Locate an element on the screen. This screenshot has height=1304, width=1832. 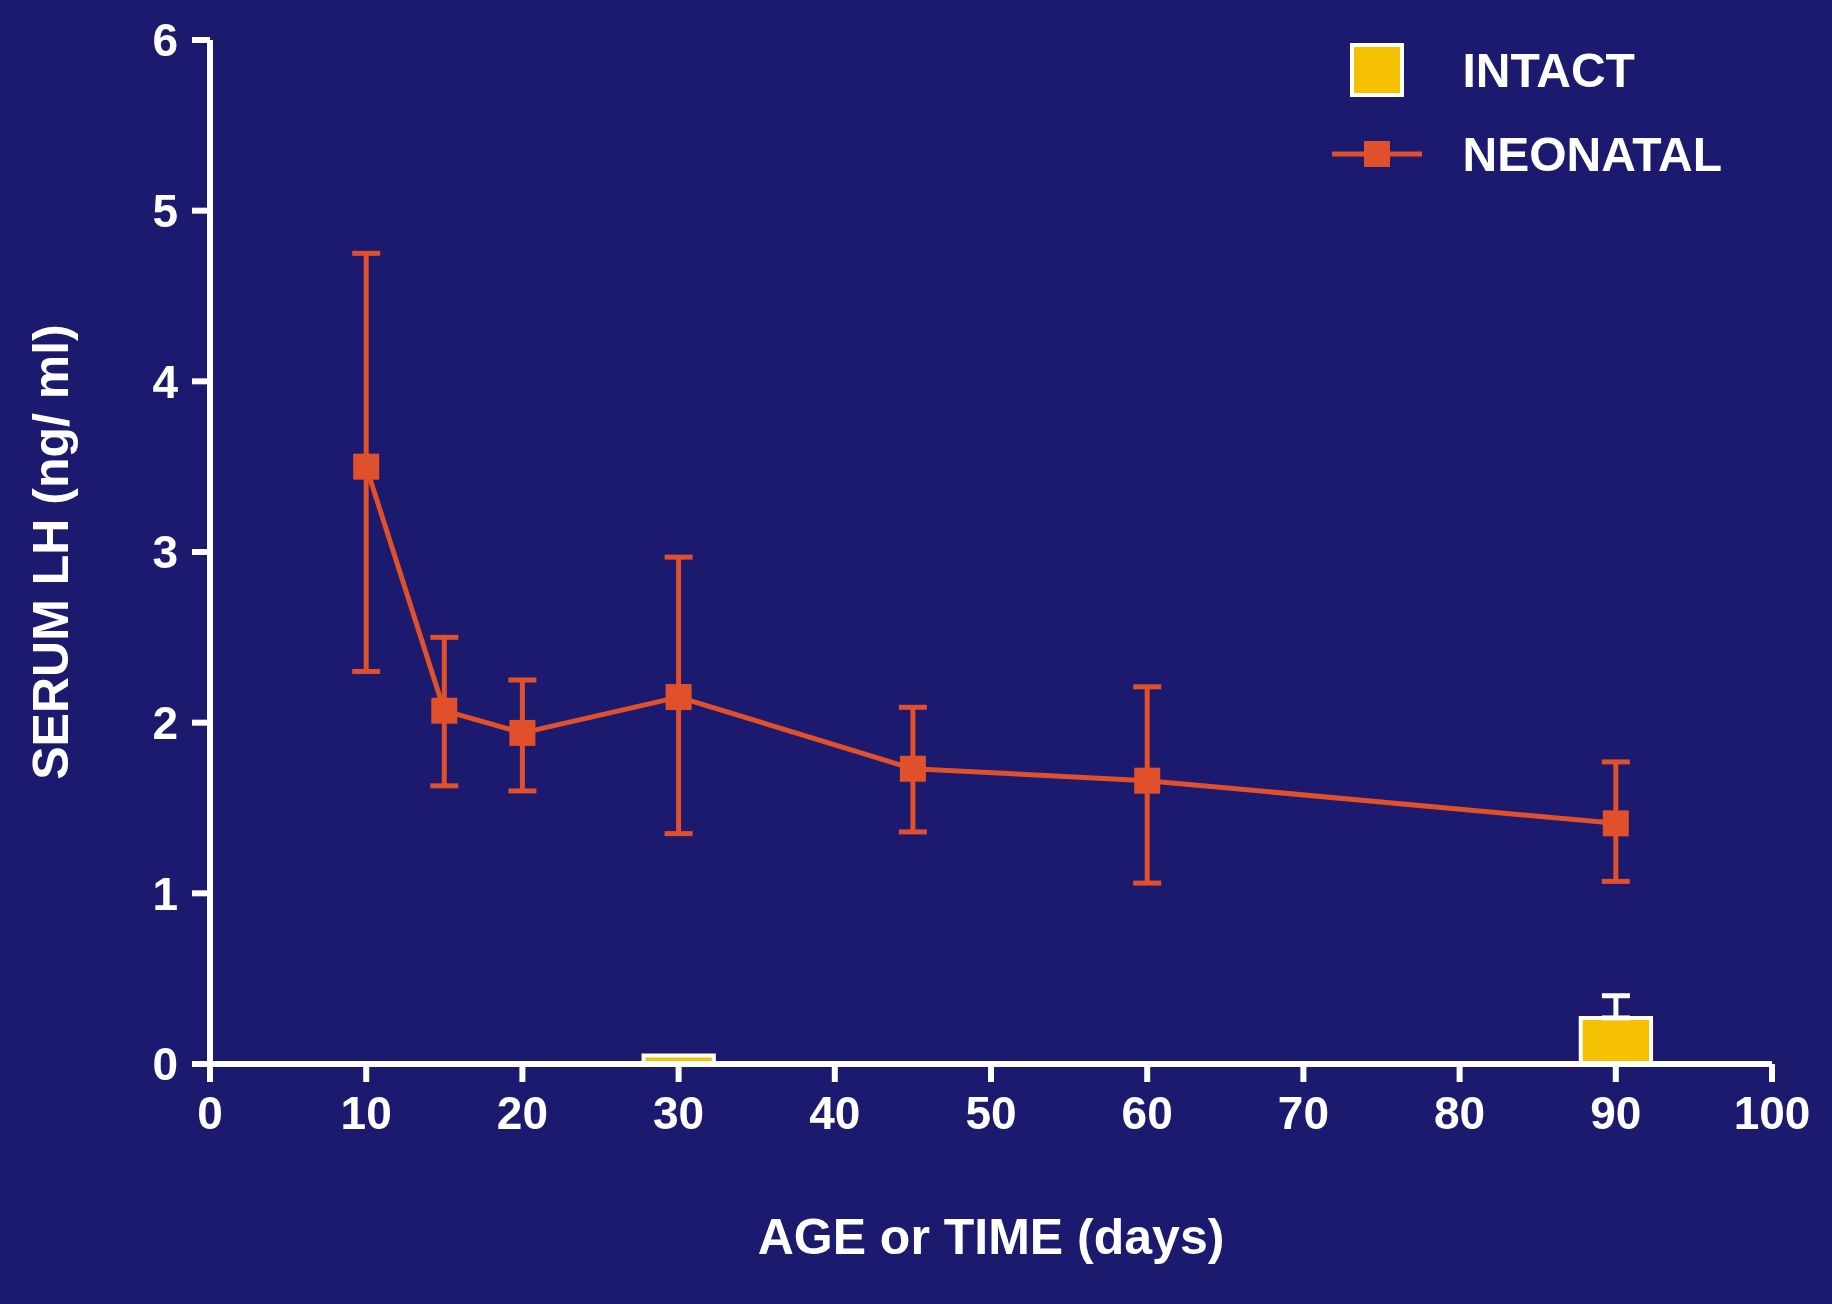
y-tick-label: 2 is located at coordinates (165, 723).